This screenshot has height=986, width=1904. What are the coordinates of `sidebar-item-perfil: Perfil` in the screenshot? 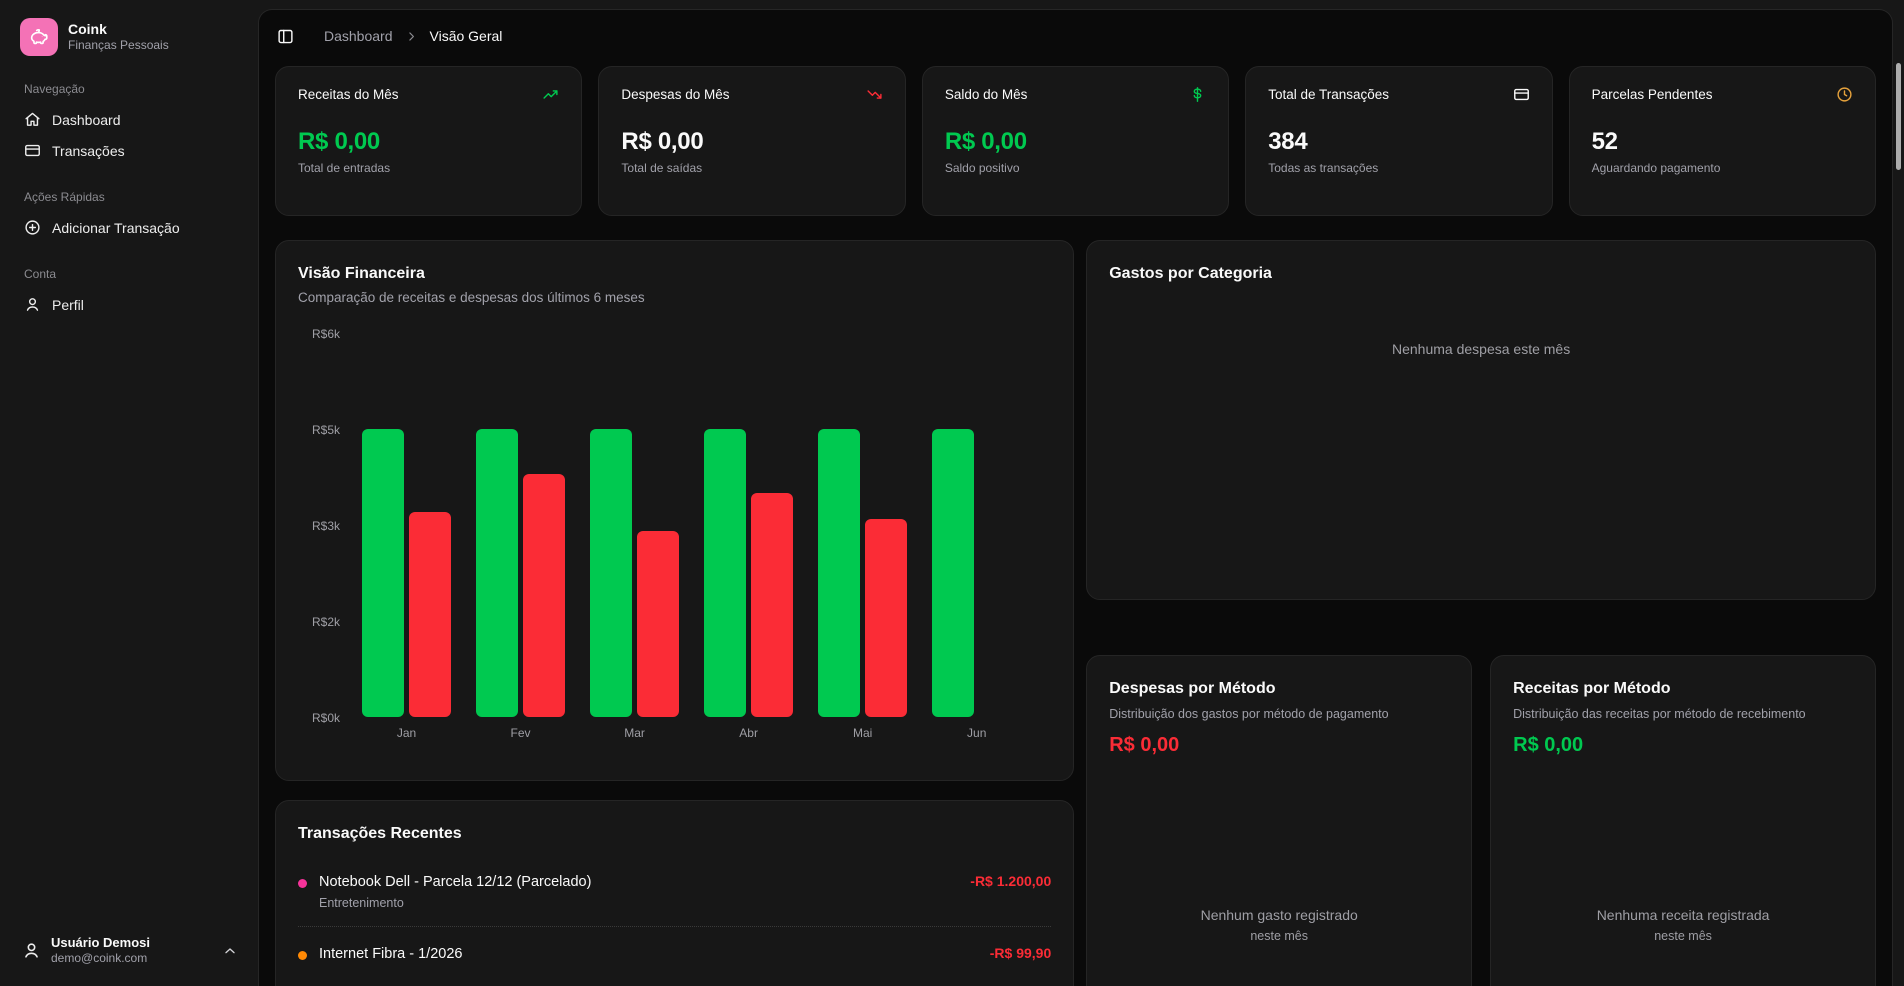 It's located at (130, 304).